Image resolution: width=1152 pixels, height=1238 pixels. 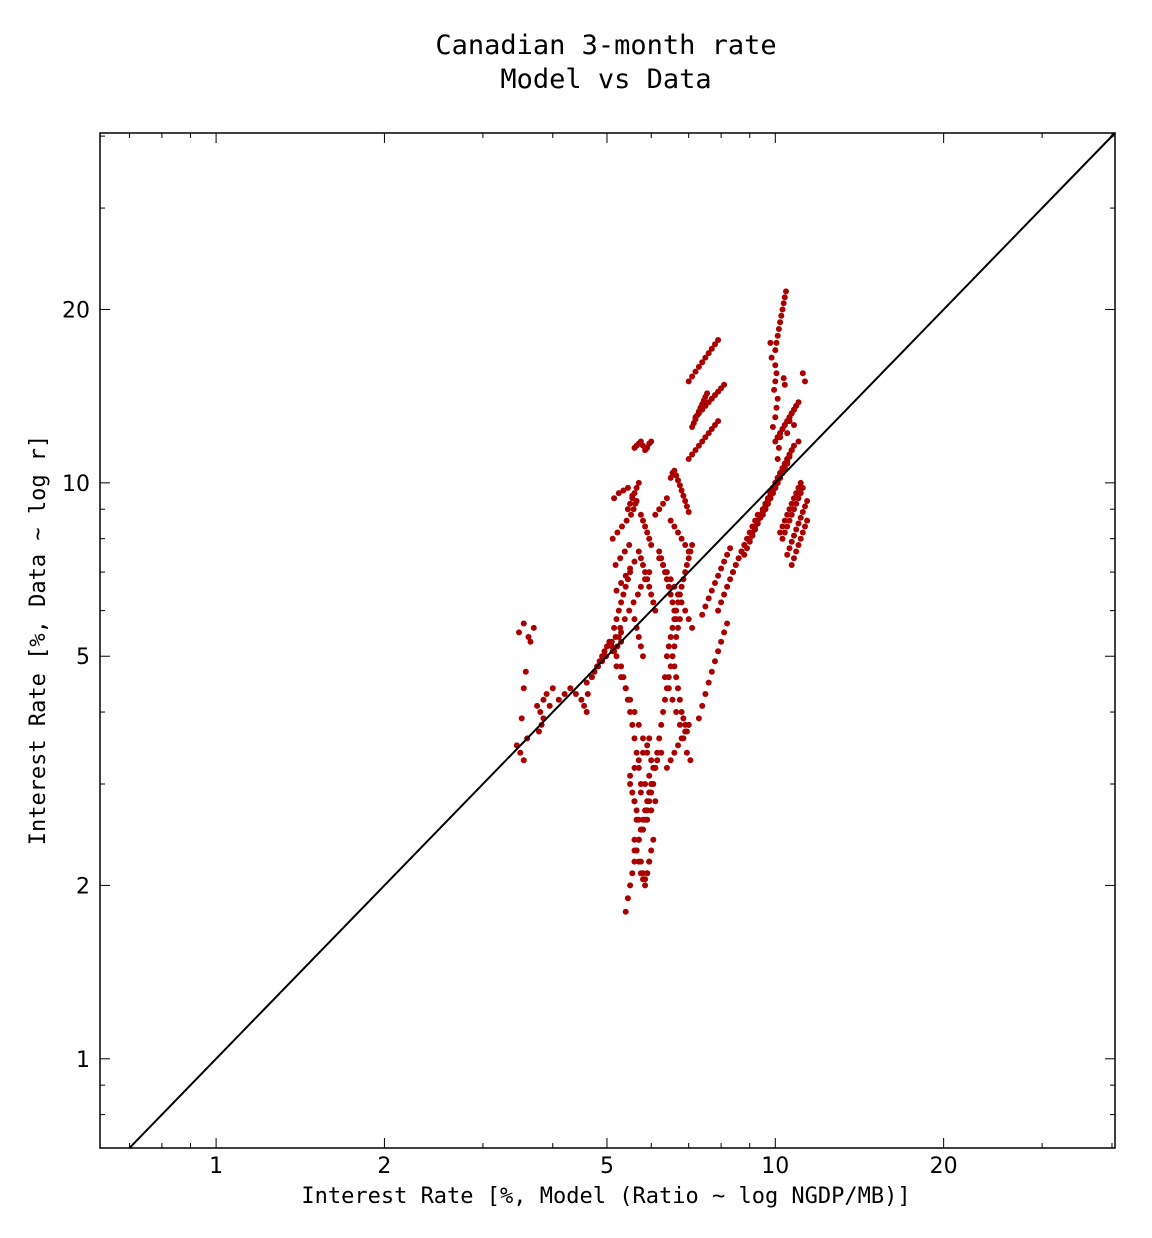 What do you see at coordinates (76, 310) in the screenshot?
I see `y-tick-label: 20` at bounding box center [76, 310].